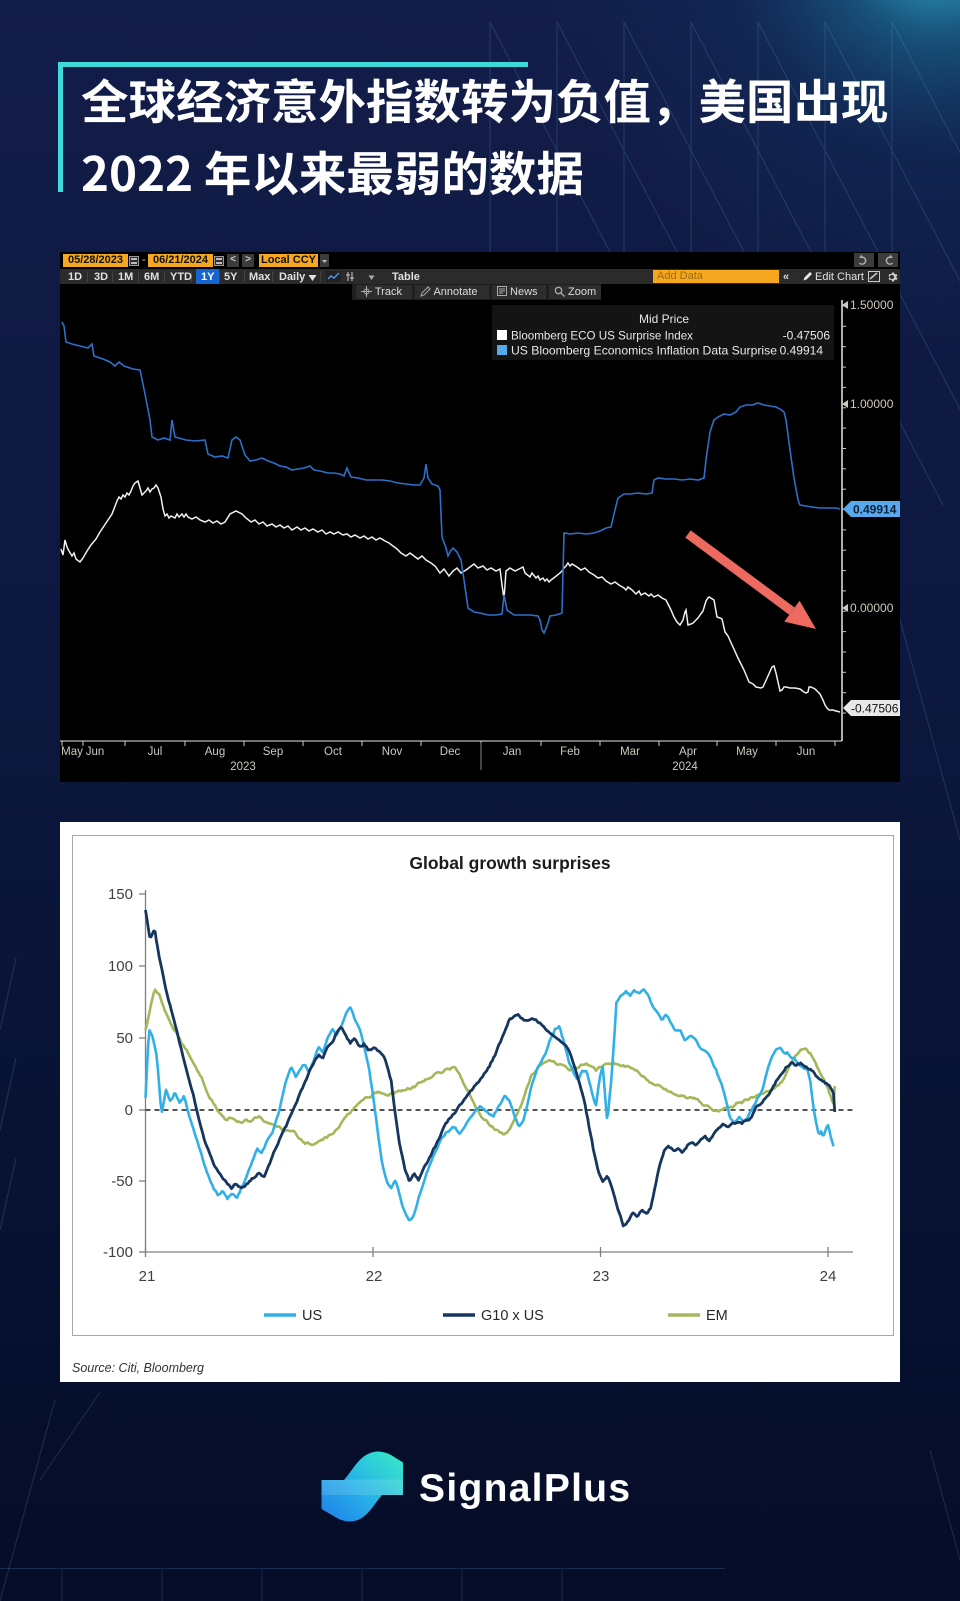  Describe the element at coordinates (374, 1276) in the screenshot. I see `svg-text: 22` at that location.